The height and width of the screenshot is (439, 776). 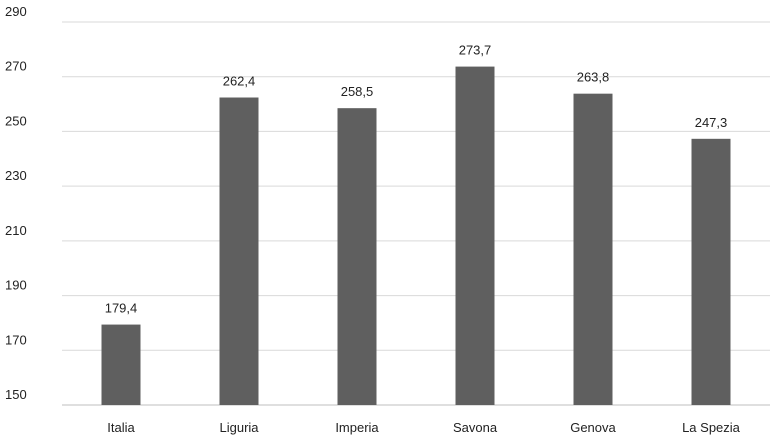 I want to click on x-tick-label: Imperia, so click(x=357, y=427).